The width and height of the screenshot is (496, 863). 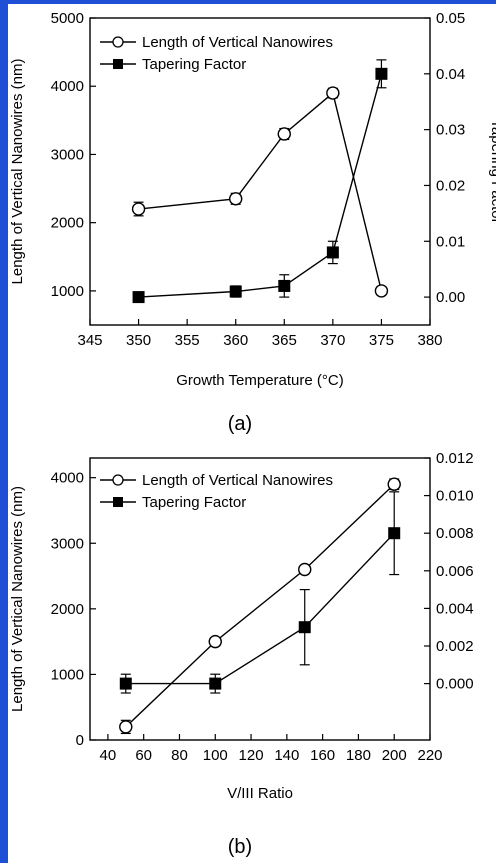 What do you see at coordinates (450, 18) in the screenshot?
I see `y-tick-label-right: 0.05` at bounding box center [450, 18].